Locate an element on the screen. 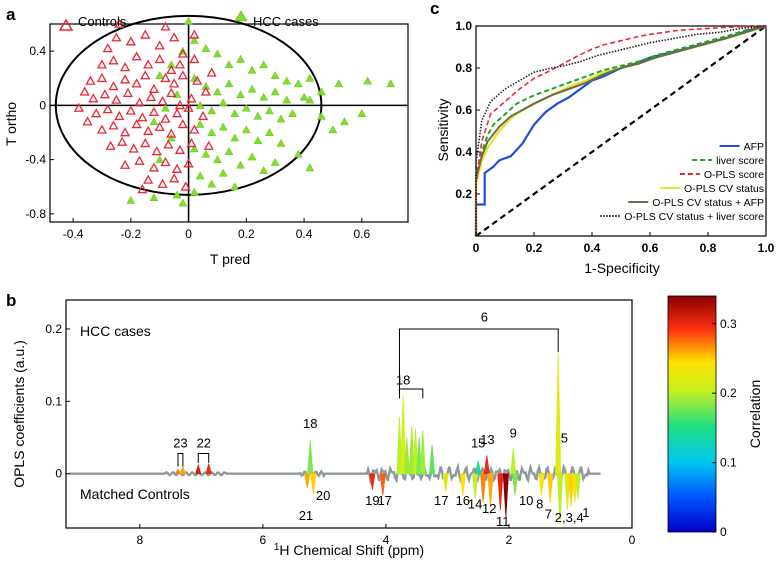 Image resolution: width=778 pixels, height=562 pixels. panel-a-yticks: 0.4 0 -0.4 -0.8 is located at coordinates (39, 132).